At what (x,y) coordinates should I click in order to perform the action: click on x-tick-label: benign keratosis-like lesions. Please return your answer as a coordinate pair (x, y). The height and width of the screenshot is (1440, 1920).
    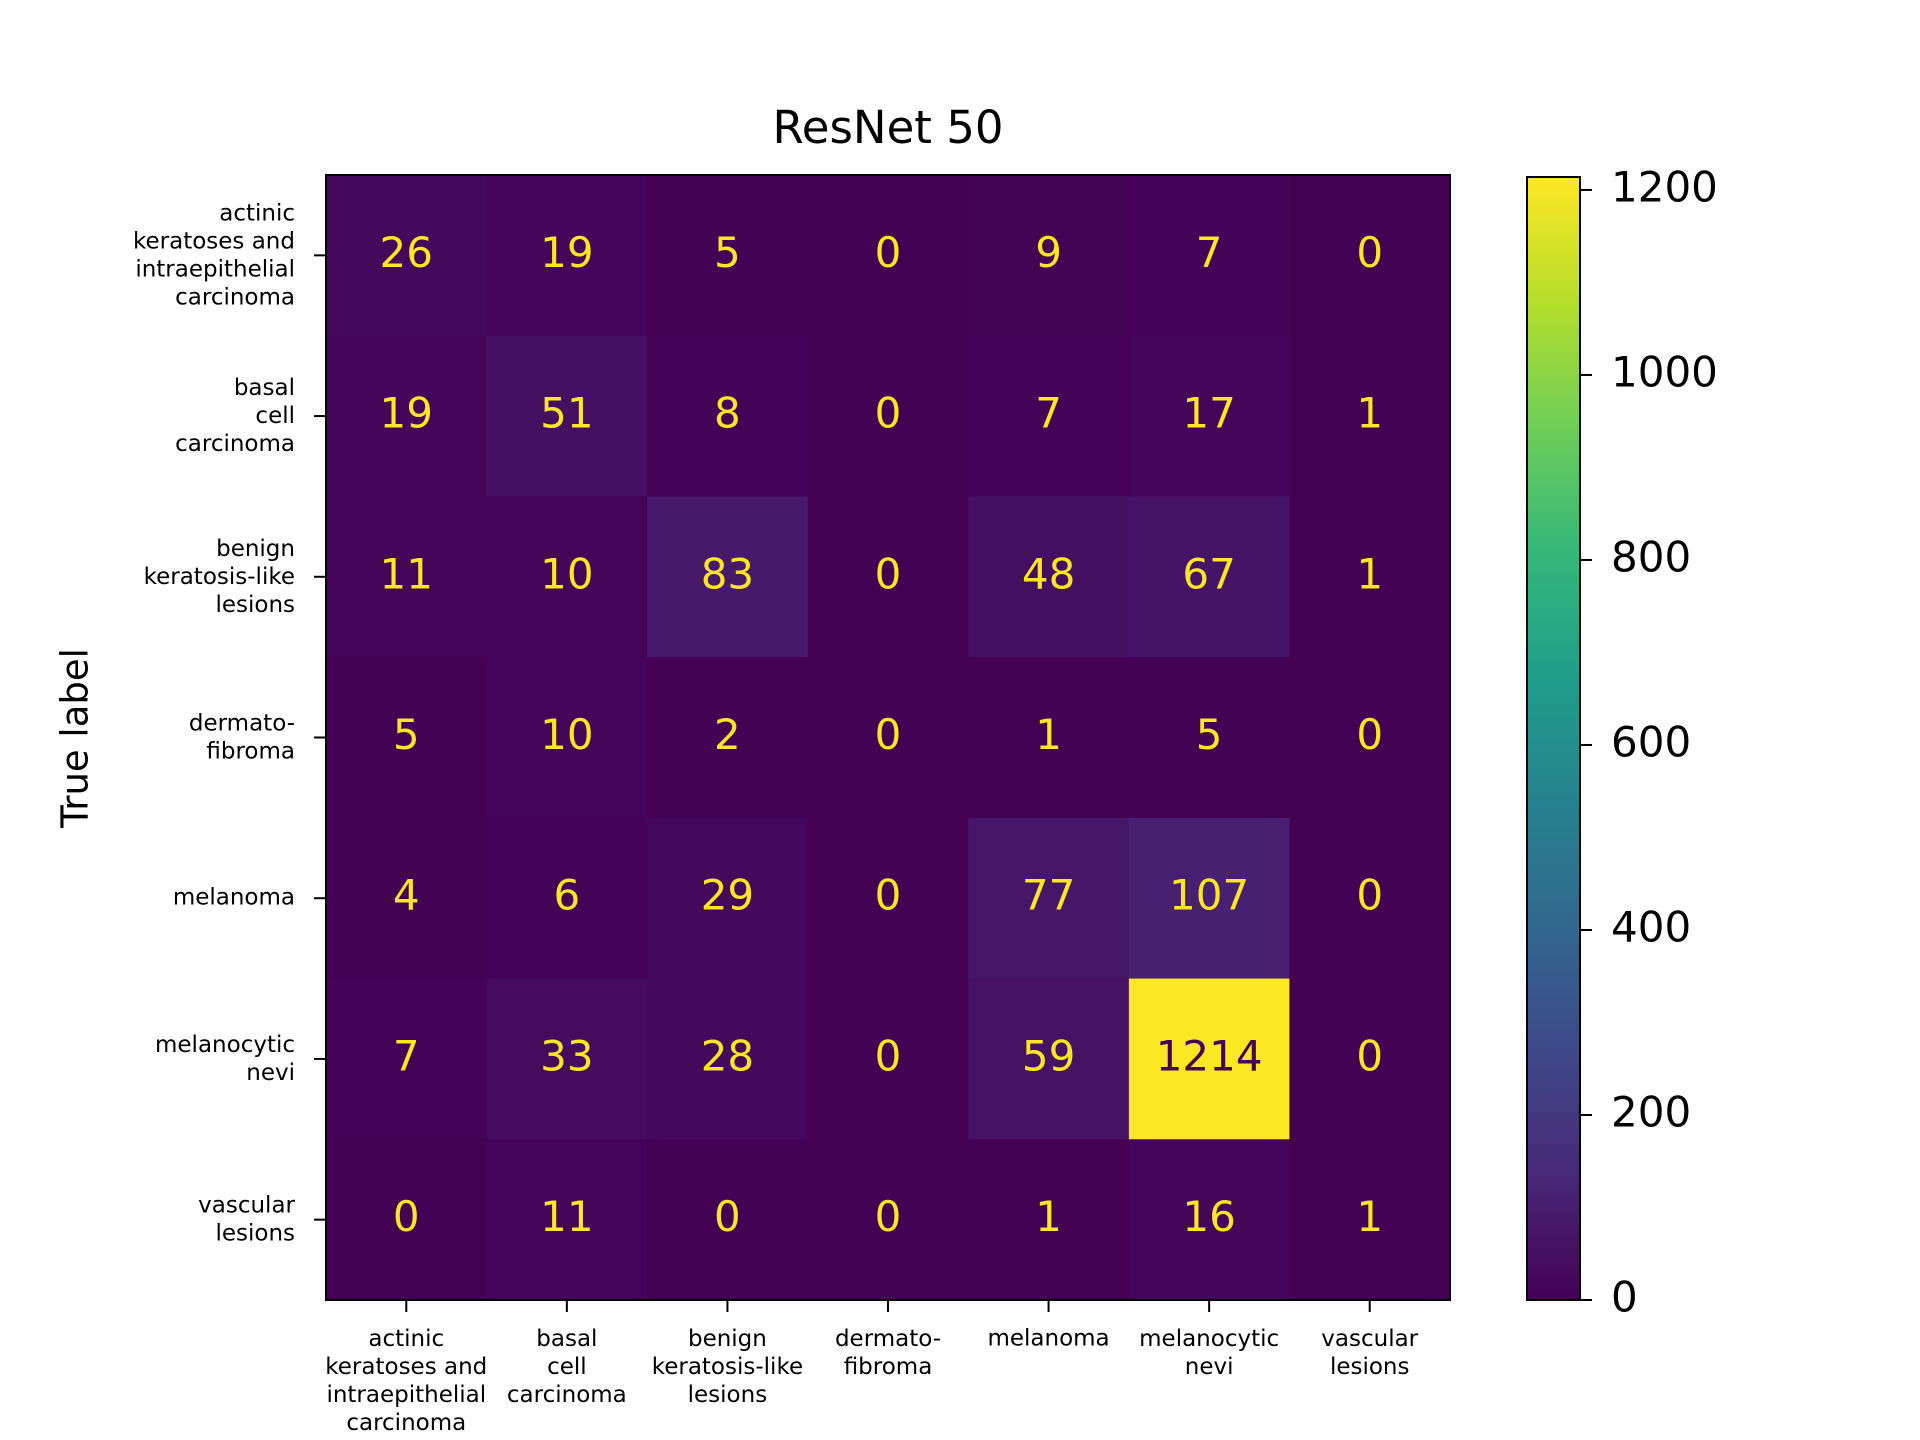
    Looking at the image, I should click on (727, 1367).